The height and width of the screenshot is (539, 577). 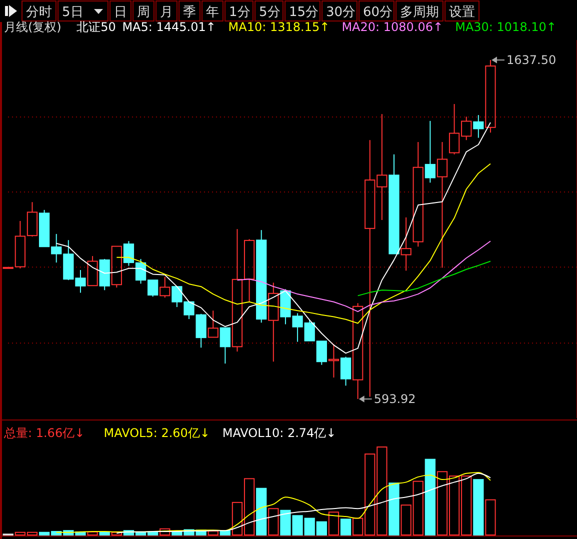 I want to click on text: 季, so click(x=189, y=12).